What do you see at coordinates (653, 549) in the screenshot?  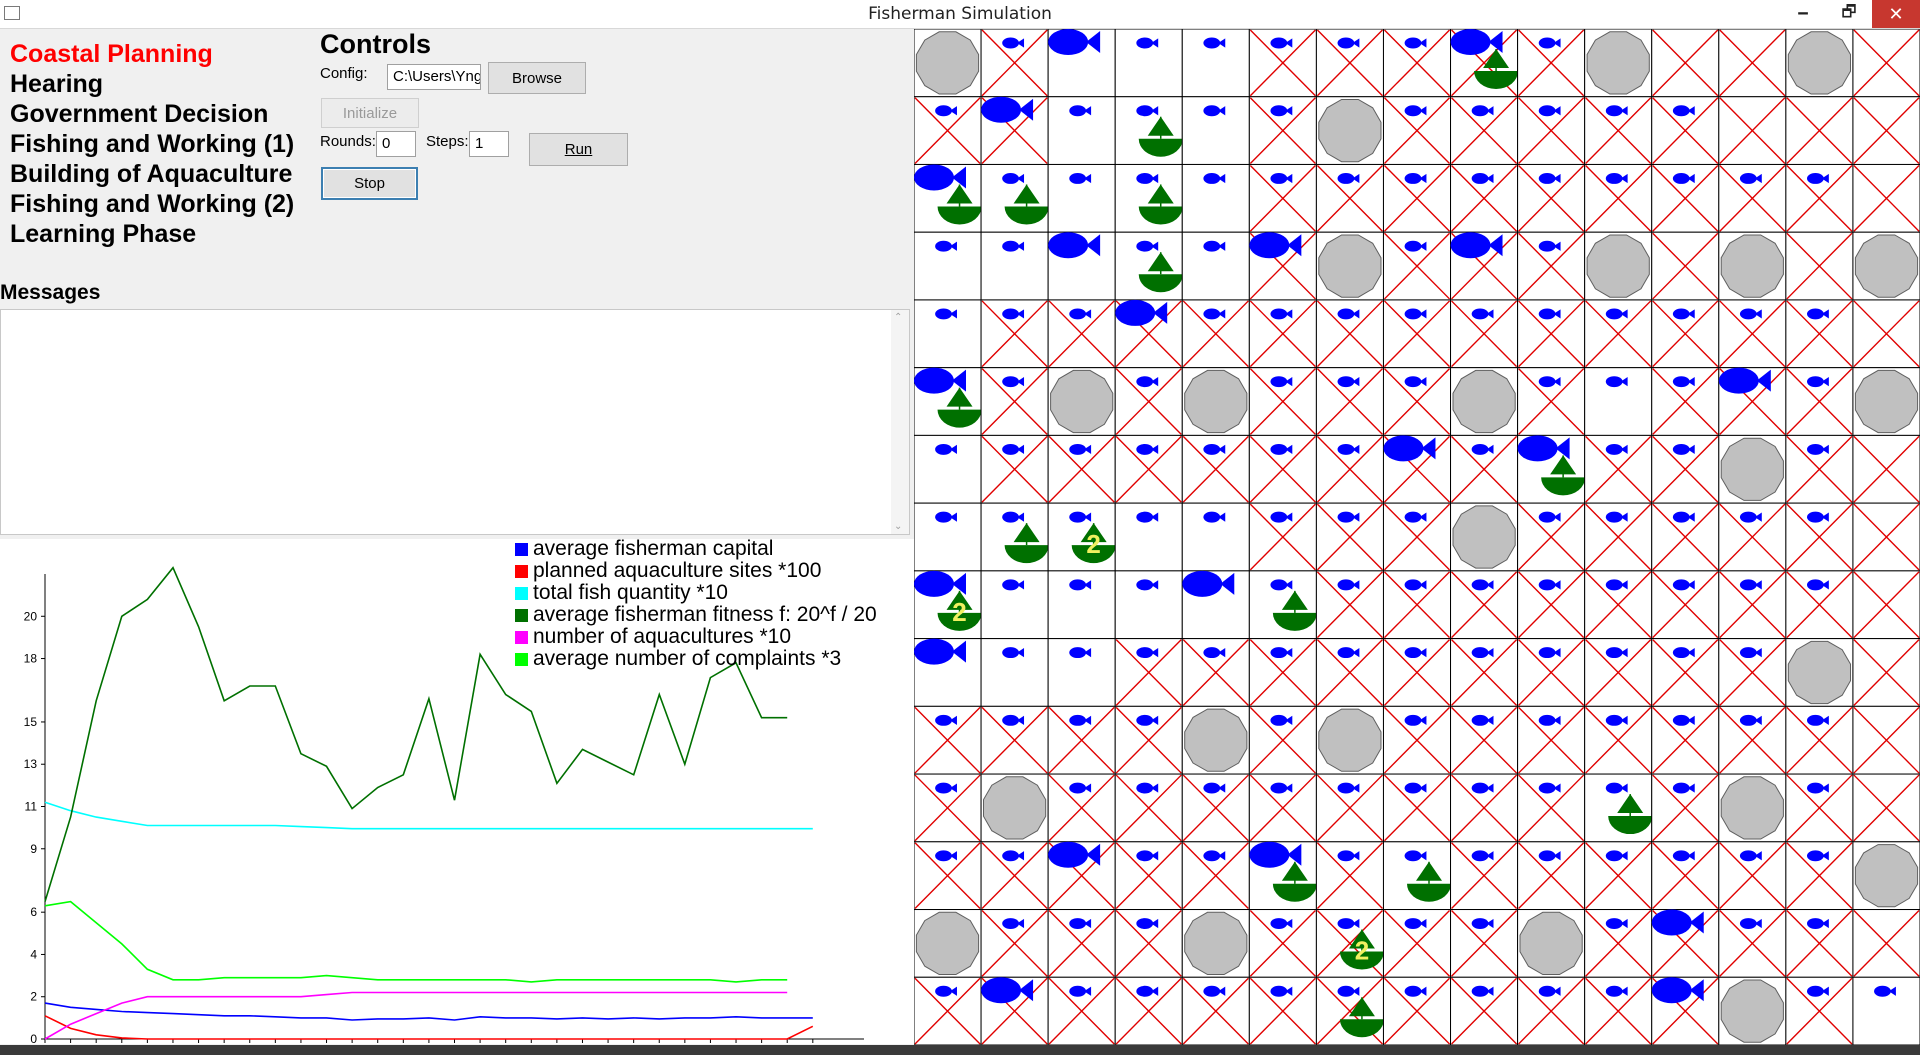 I see `legend-label: average fisherman capital` at bounding box center [653, 549].